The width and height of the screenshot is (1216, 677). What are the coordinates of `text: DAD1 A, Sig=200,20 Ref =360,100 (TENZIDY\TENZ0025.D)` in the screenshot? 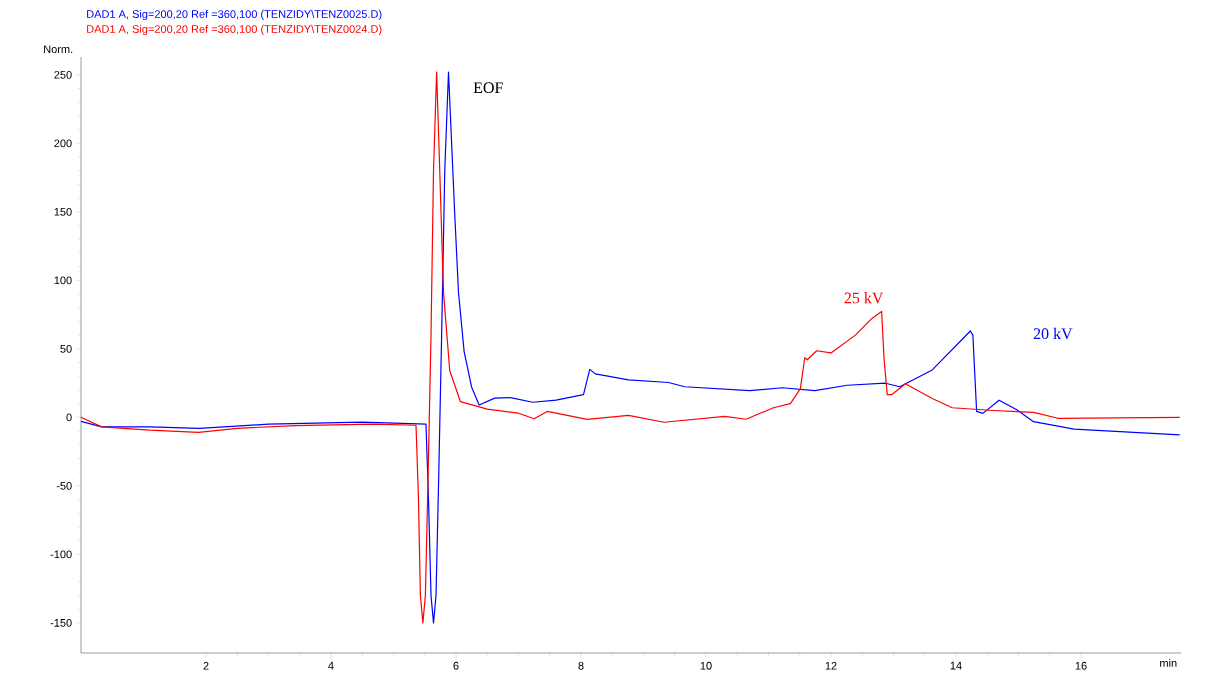 It's located at (234, 15).